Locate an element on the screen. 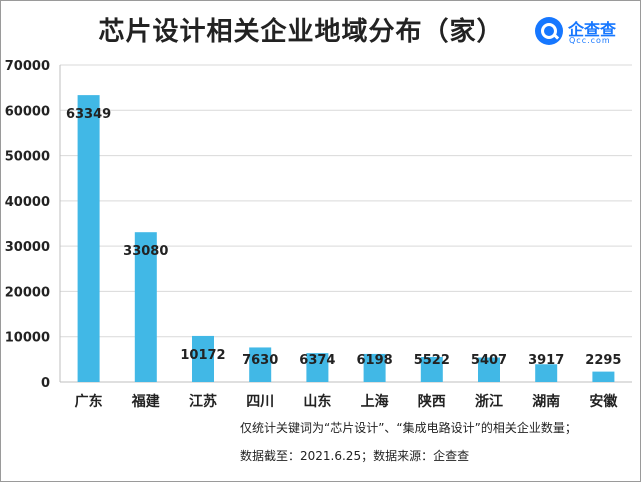  data-label: 3917 is located at coordinates (546, 360).